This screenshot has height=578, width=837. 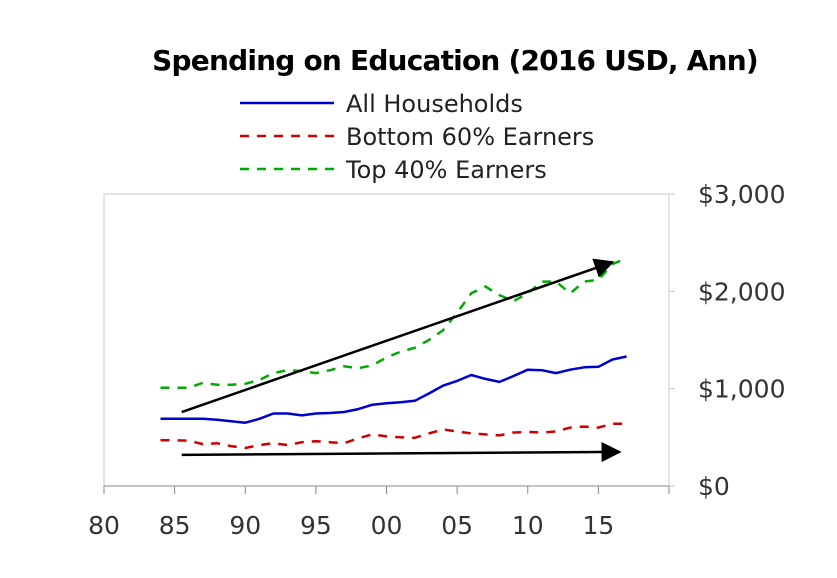 I want to click on x-tick-label-4: 00, so click(x=387, y=525).